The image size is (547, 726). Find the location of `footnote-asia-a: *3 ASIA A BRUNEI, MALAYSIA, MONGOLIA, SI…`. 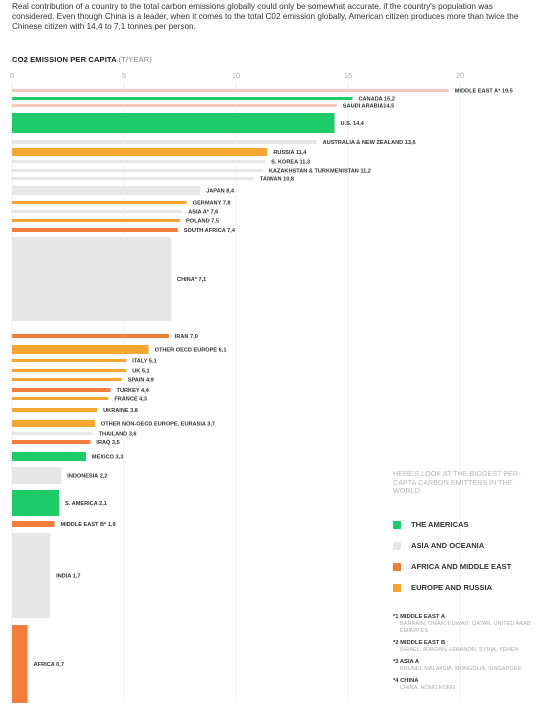

footnote-asia-a: *3 ASIA A BRUNEI, MALAYSIA, MONGOLIA, SI… is located at coordinates (468, 666).